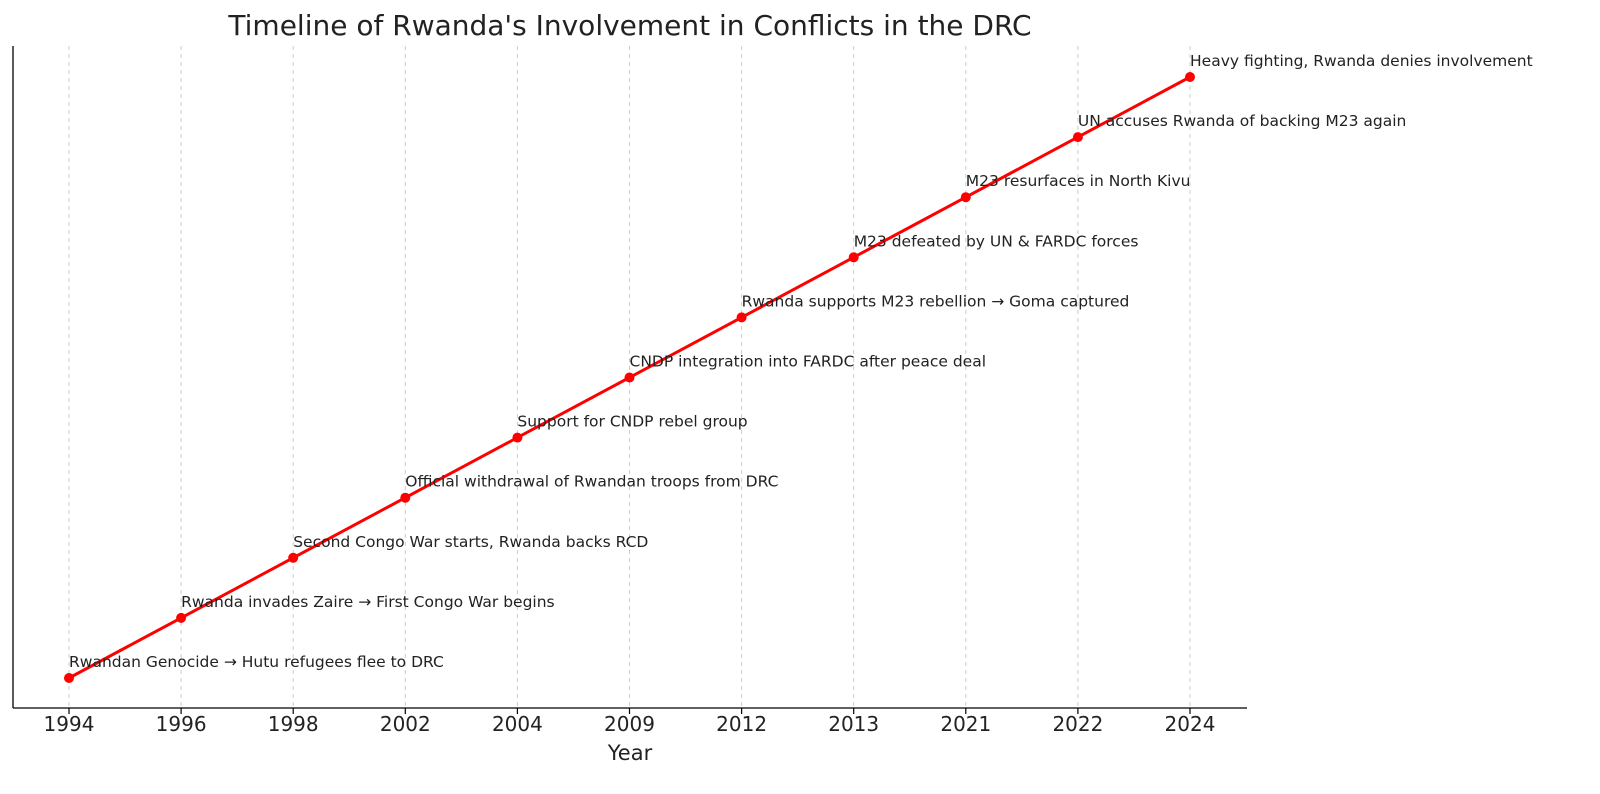  Describe the element at coordinates (69, 724) in the screenshot. I see `x-tick-label: 1994` at that location.